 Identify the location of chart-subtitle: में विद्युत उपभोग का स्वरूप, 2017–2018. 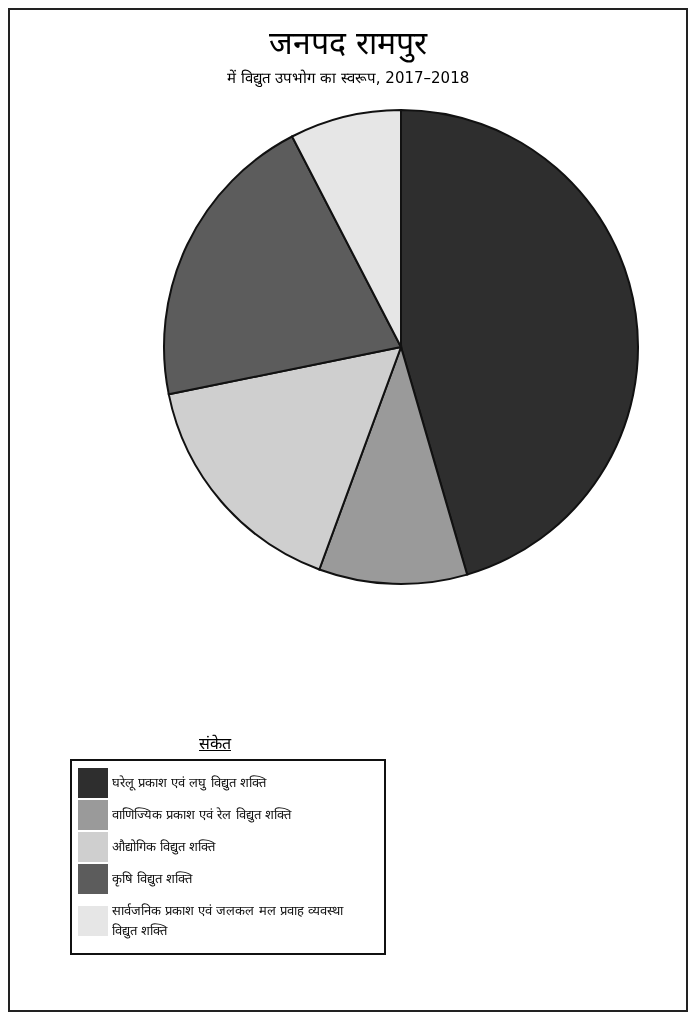
(348, 77).